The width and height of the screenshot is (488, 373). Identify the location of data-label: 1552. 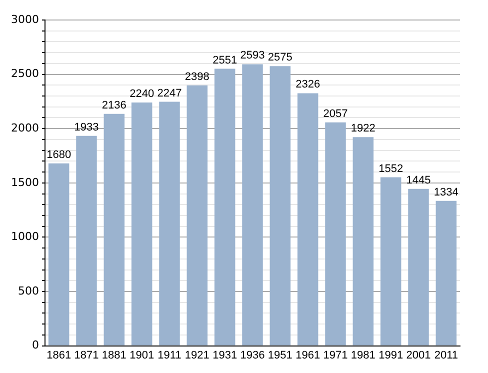
(391, 168).